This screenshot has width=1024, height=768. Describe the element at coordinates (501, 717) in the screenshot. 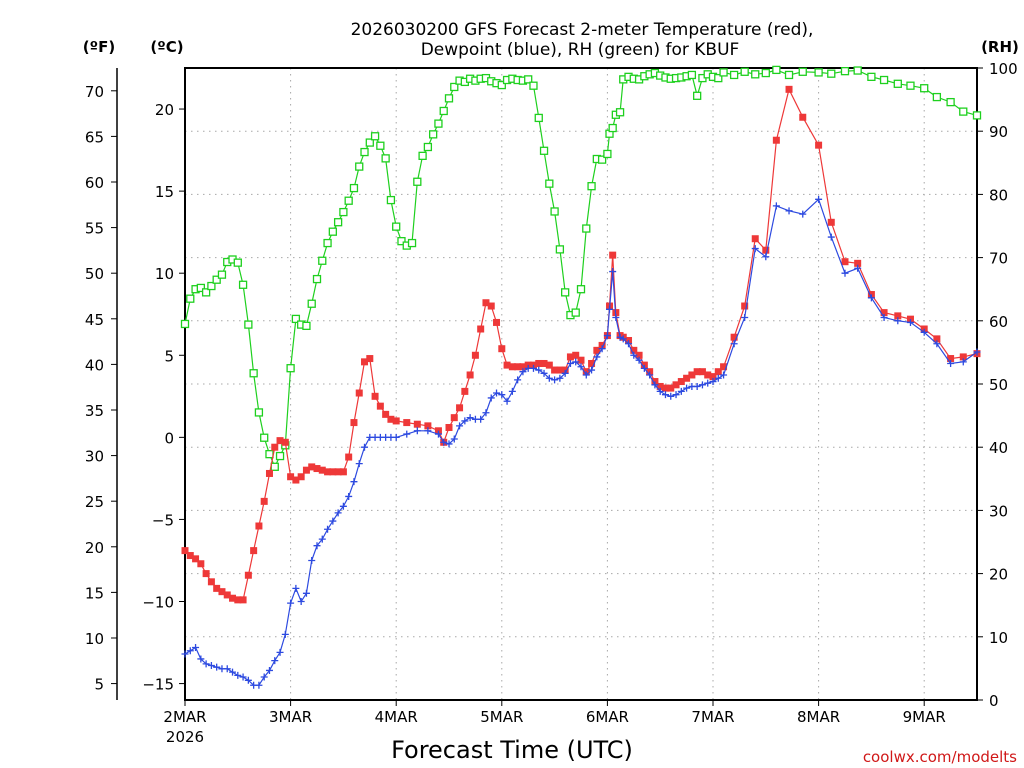

I see `x-tick-label: 5MAR` at that location.